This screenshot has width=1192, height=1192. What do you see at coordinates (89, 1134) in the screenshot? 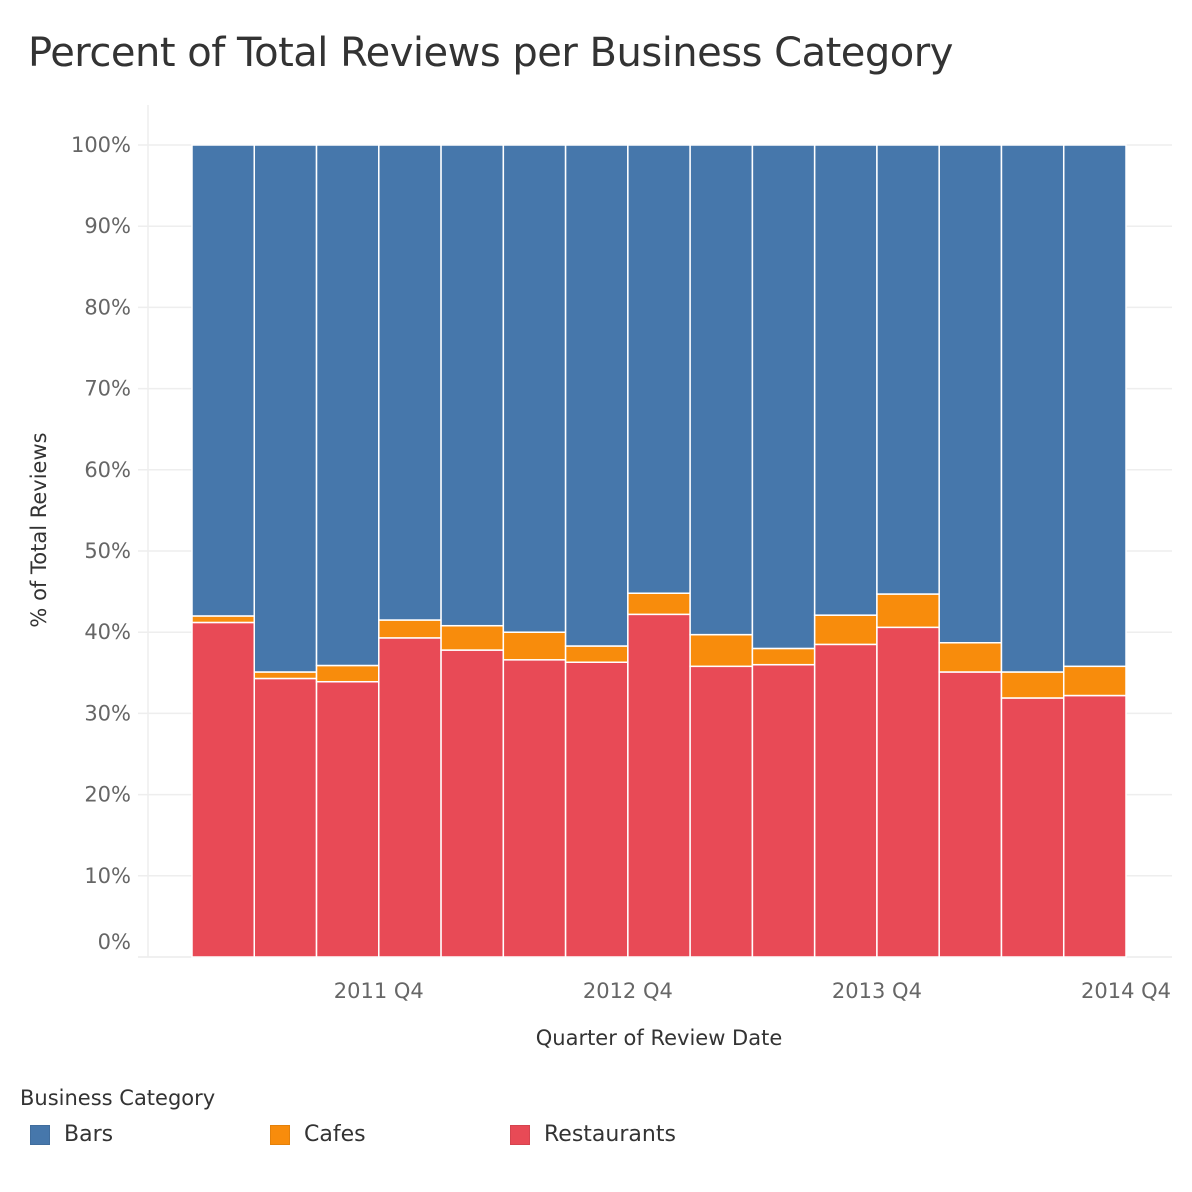
I see `legend-label: Bars` at bounding box center [89, 1134].